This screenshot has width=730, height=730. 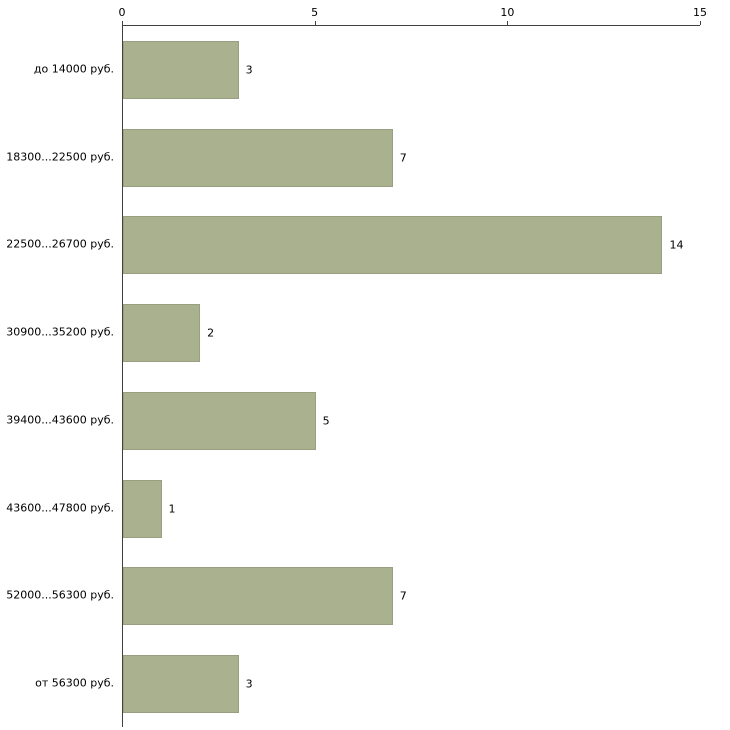 What do you see at coordinates (60, 332) in the screenshot?
I see `category-label: 30900...35200 руб.` at bounding box center [60, 332].